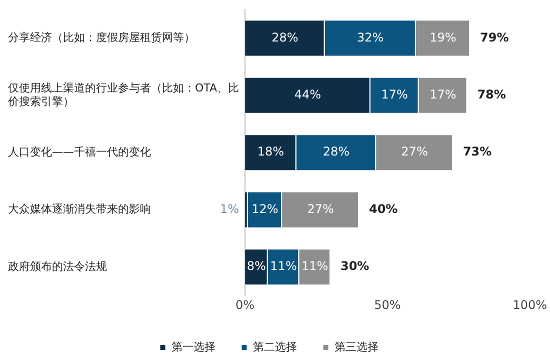 The image size is (550, 363). What do you see at coordinates (355, 266) in the screenshot?
I see `total-label: 30%` at bounding box center [355, 266].